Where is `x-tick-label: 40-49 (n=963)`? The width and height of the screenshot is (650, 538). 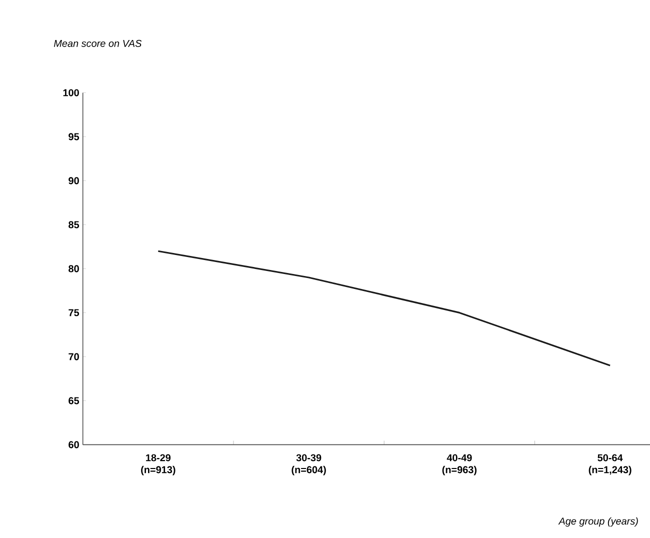 x-tick-label: 40-49 (n=963) is located at coordinates (459, 465).